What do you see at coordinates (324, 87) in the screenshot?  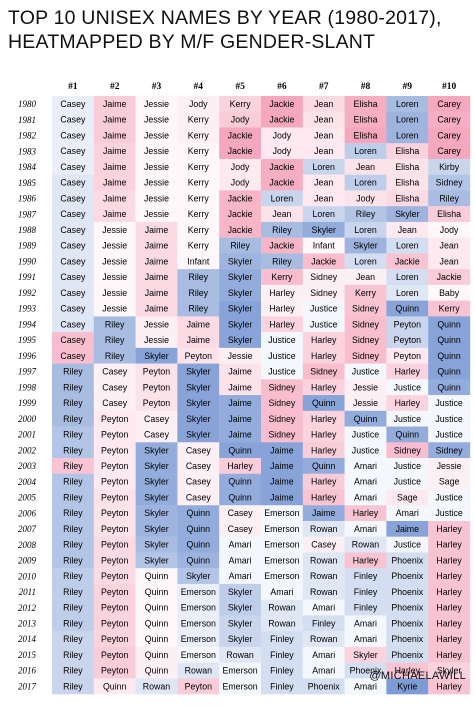 I see `column-header: #7` at bounding box center [324, 87].